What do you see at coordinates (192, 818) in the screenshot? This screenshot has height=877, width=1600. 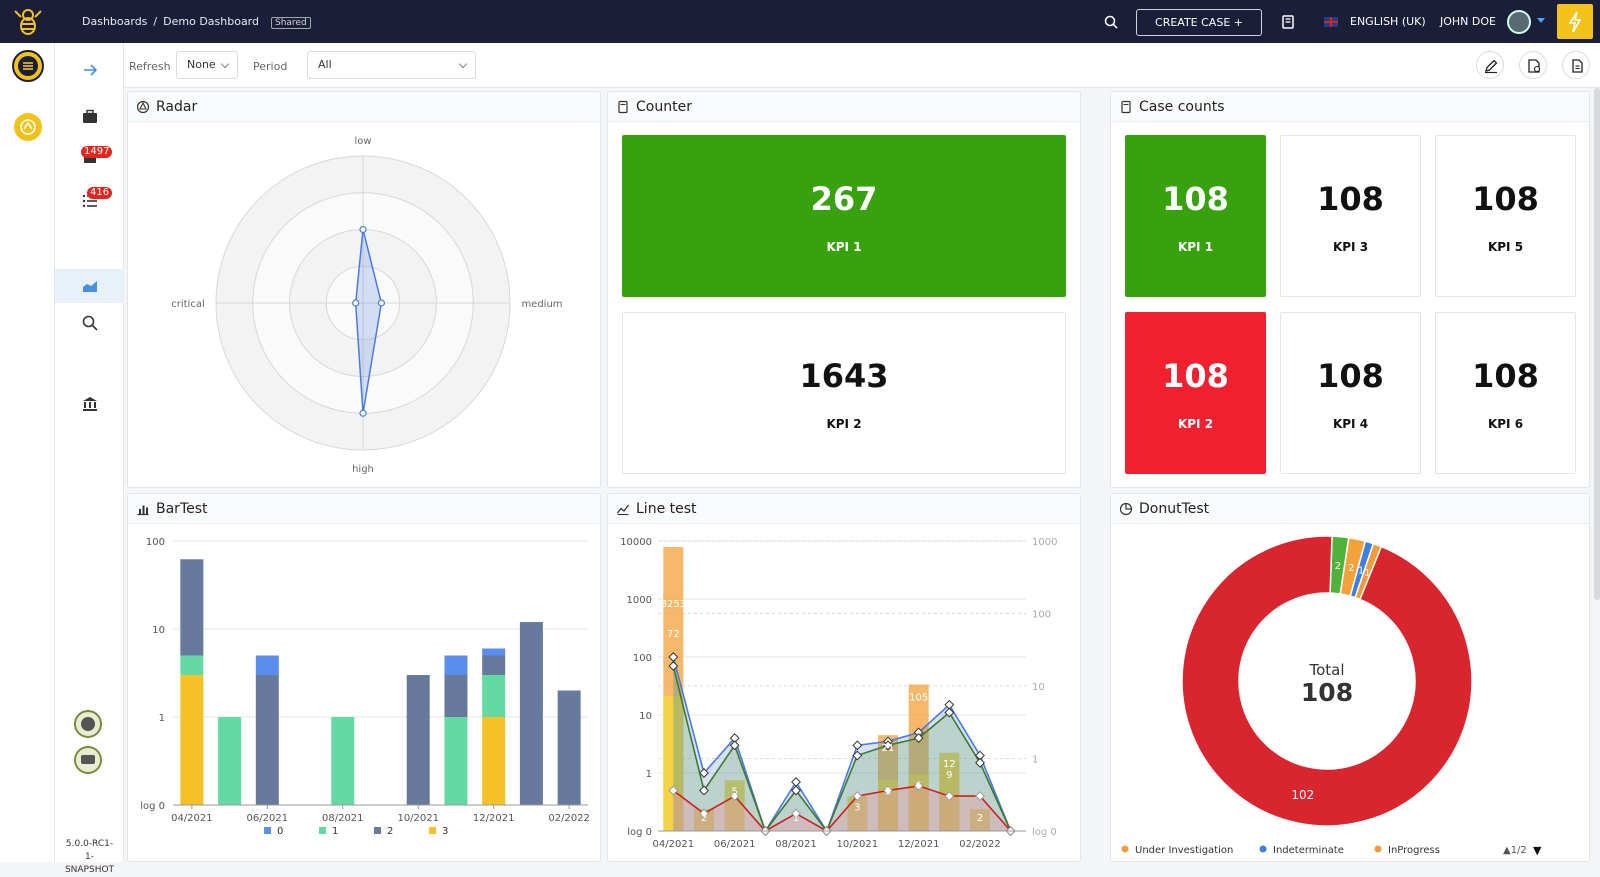 I see `bar-x-tick-label: 04/2021` at bounding box center [192, 818].